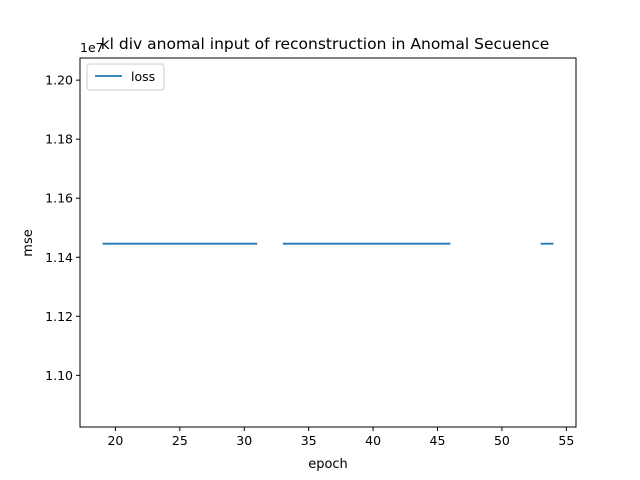  Describe the element at coordinates (566, 440) in the screenshot. I see `x-tick-label: 55` at that location.